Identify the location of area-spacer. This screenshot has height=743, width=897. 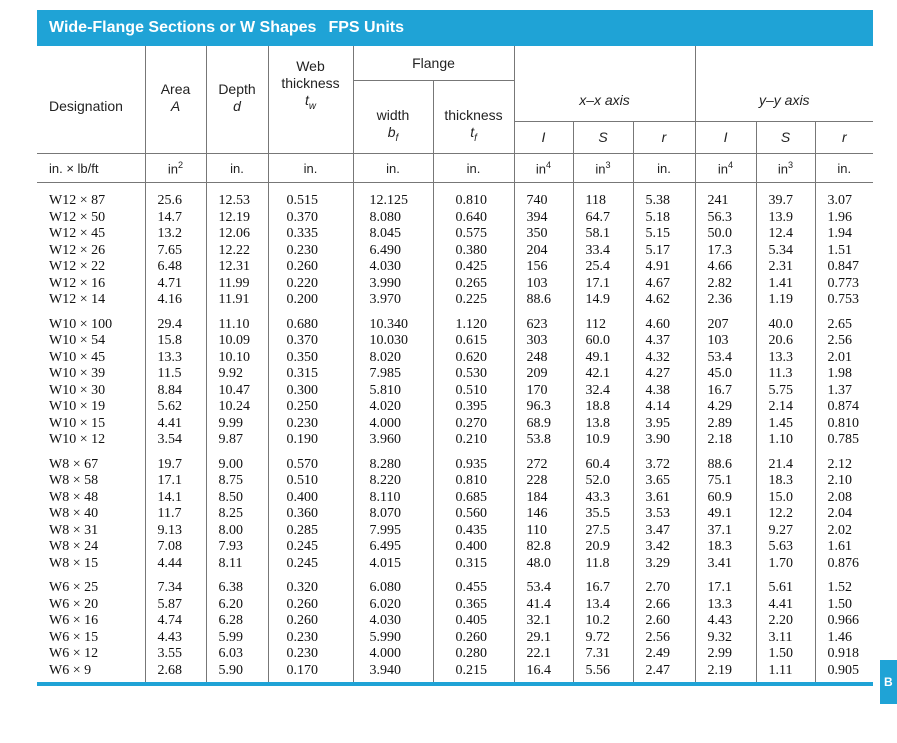
(175, 137).